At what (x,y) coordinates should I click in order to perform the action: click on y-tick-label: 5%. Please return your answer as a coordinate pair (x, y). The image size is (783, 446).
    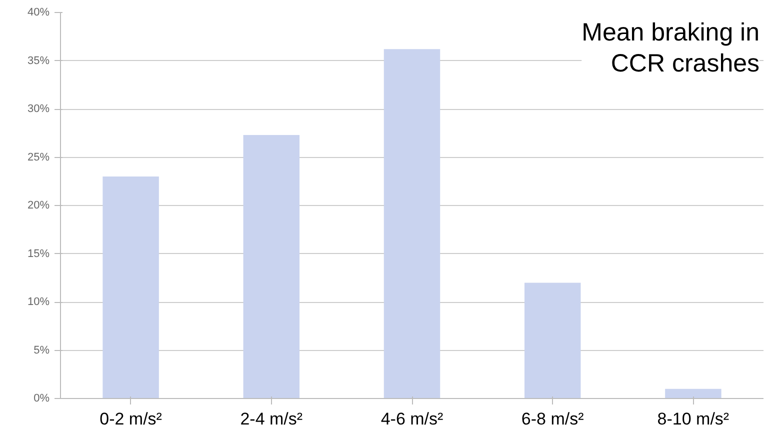
    Looking at the image, I should click on (42, 350).